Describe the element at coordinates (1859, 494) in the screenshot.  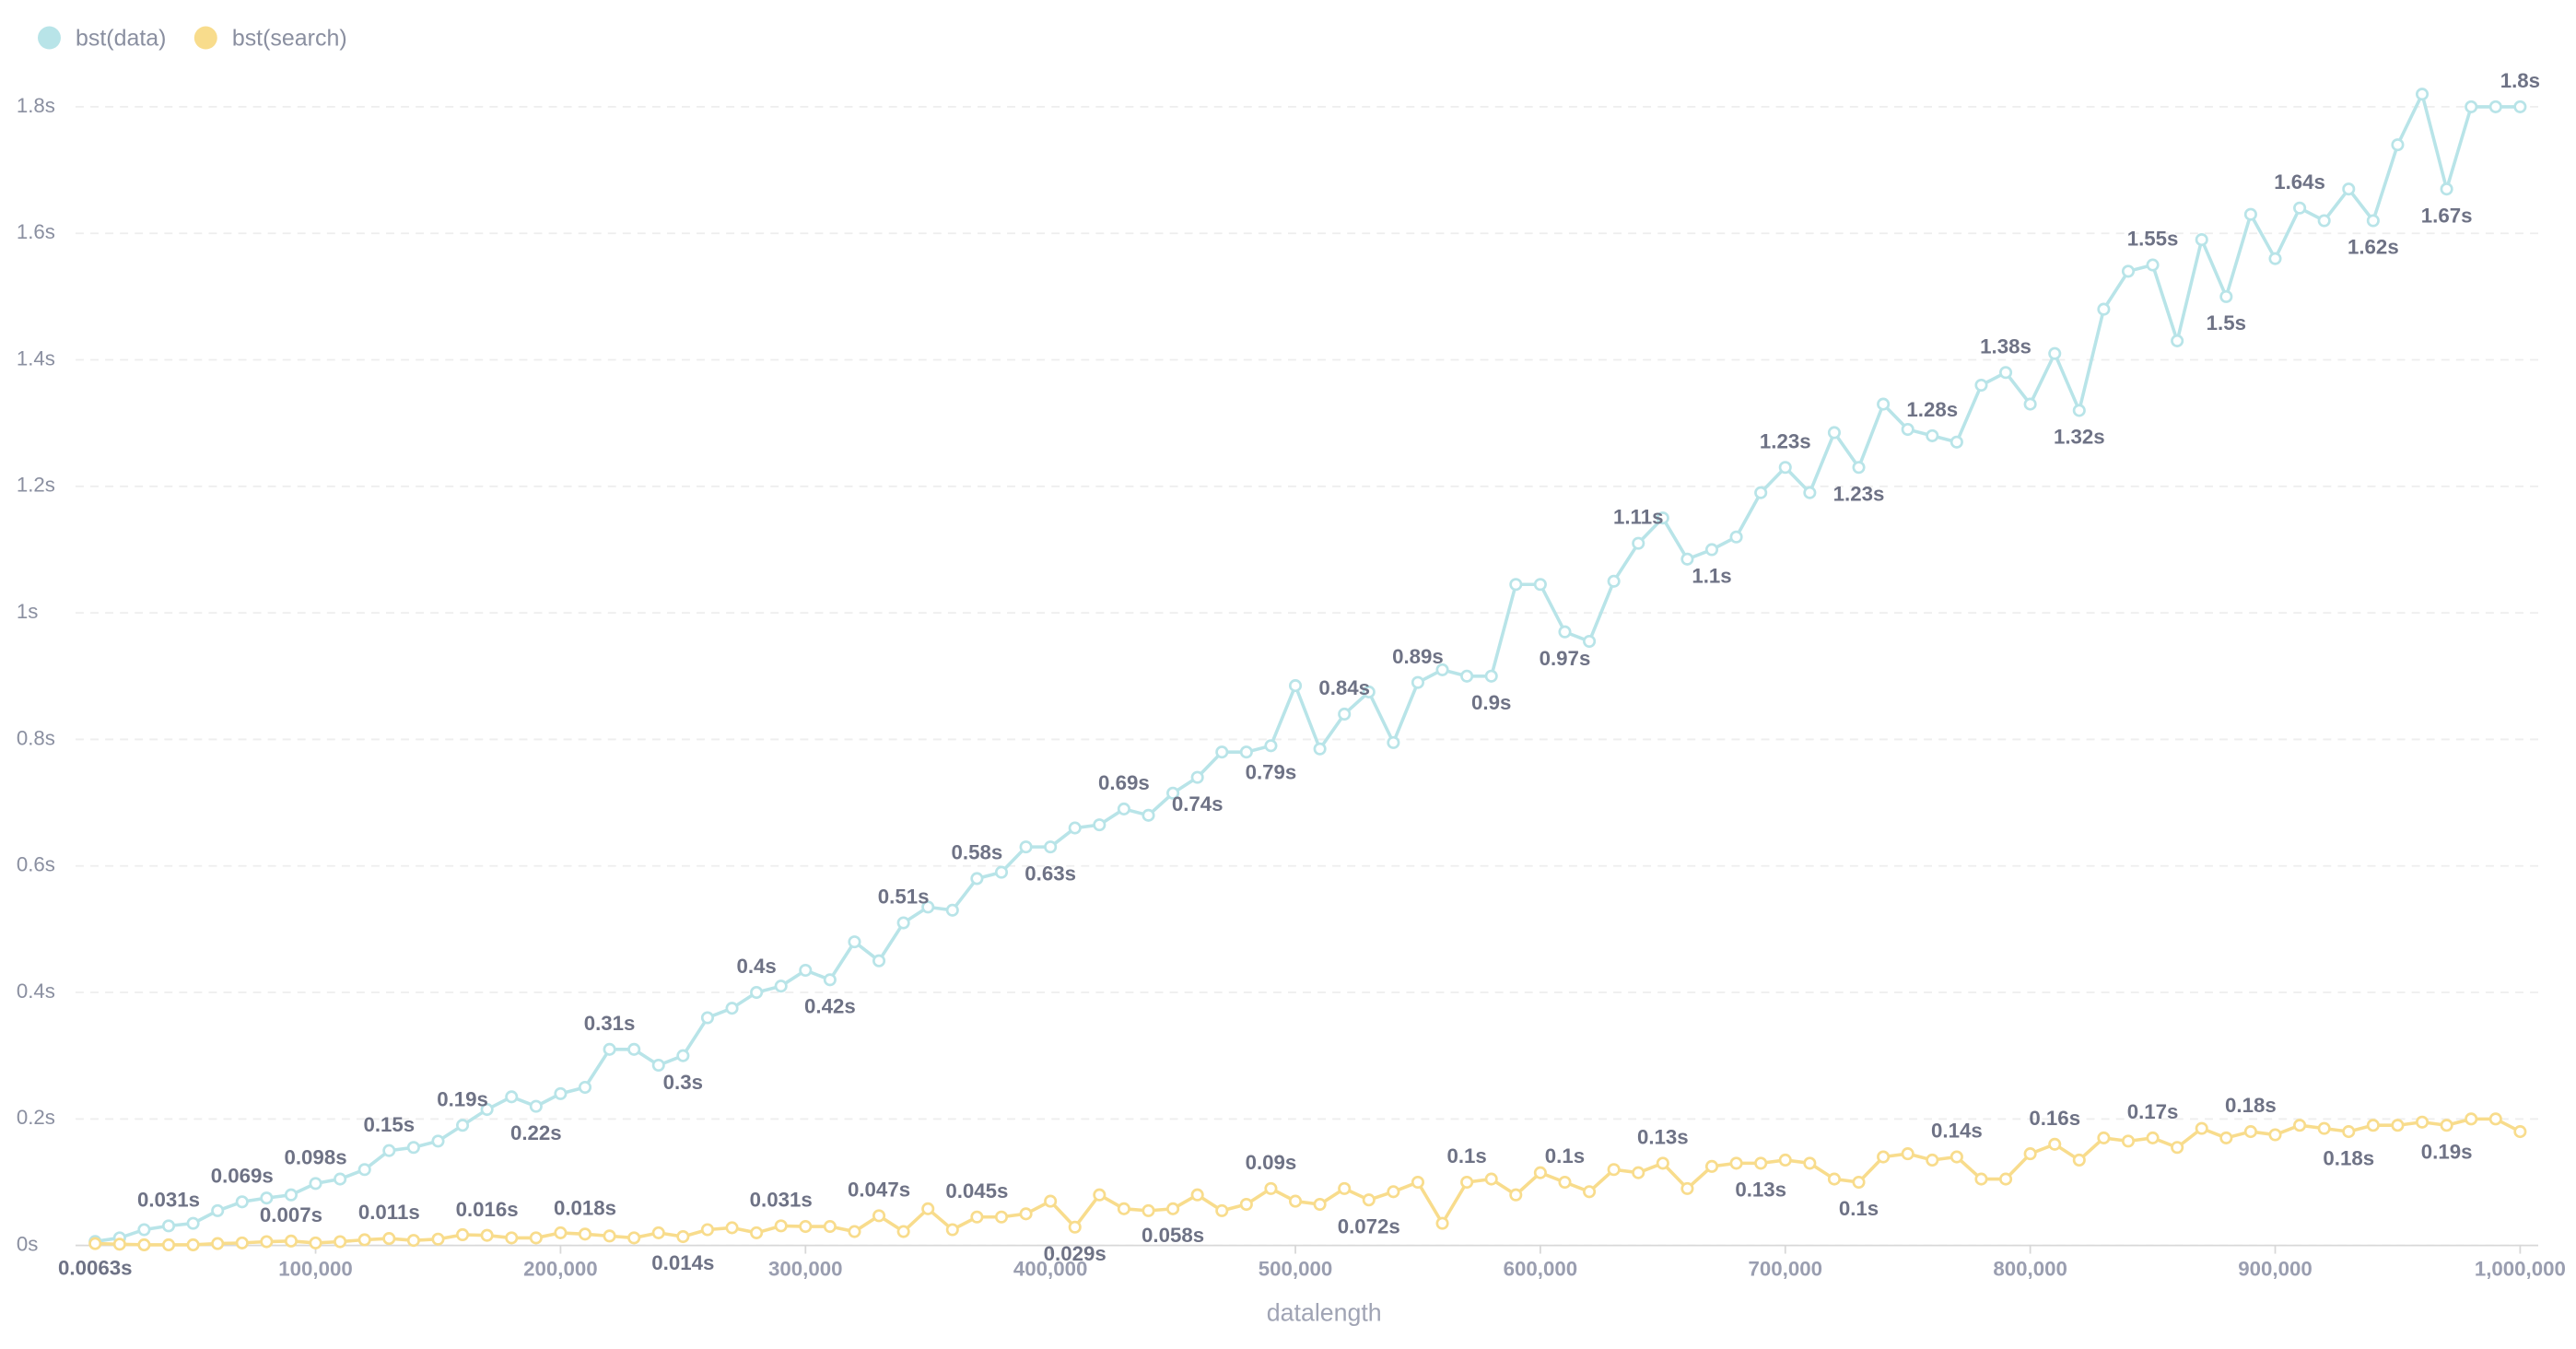
I see `data-label: 1.23s` at that location.